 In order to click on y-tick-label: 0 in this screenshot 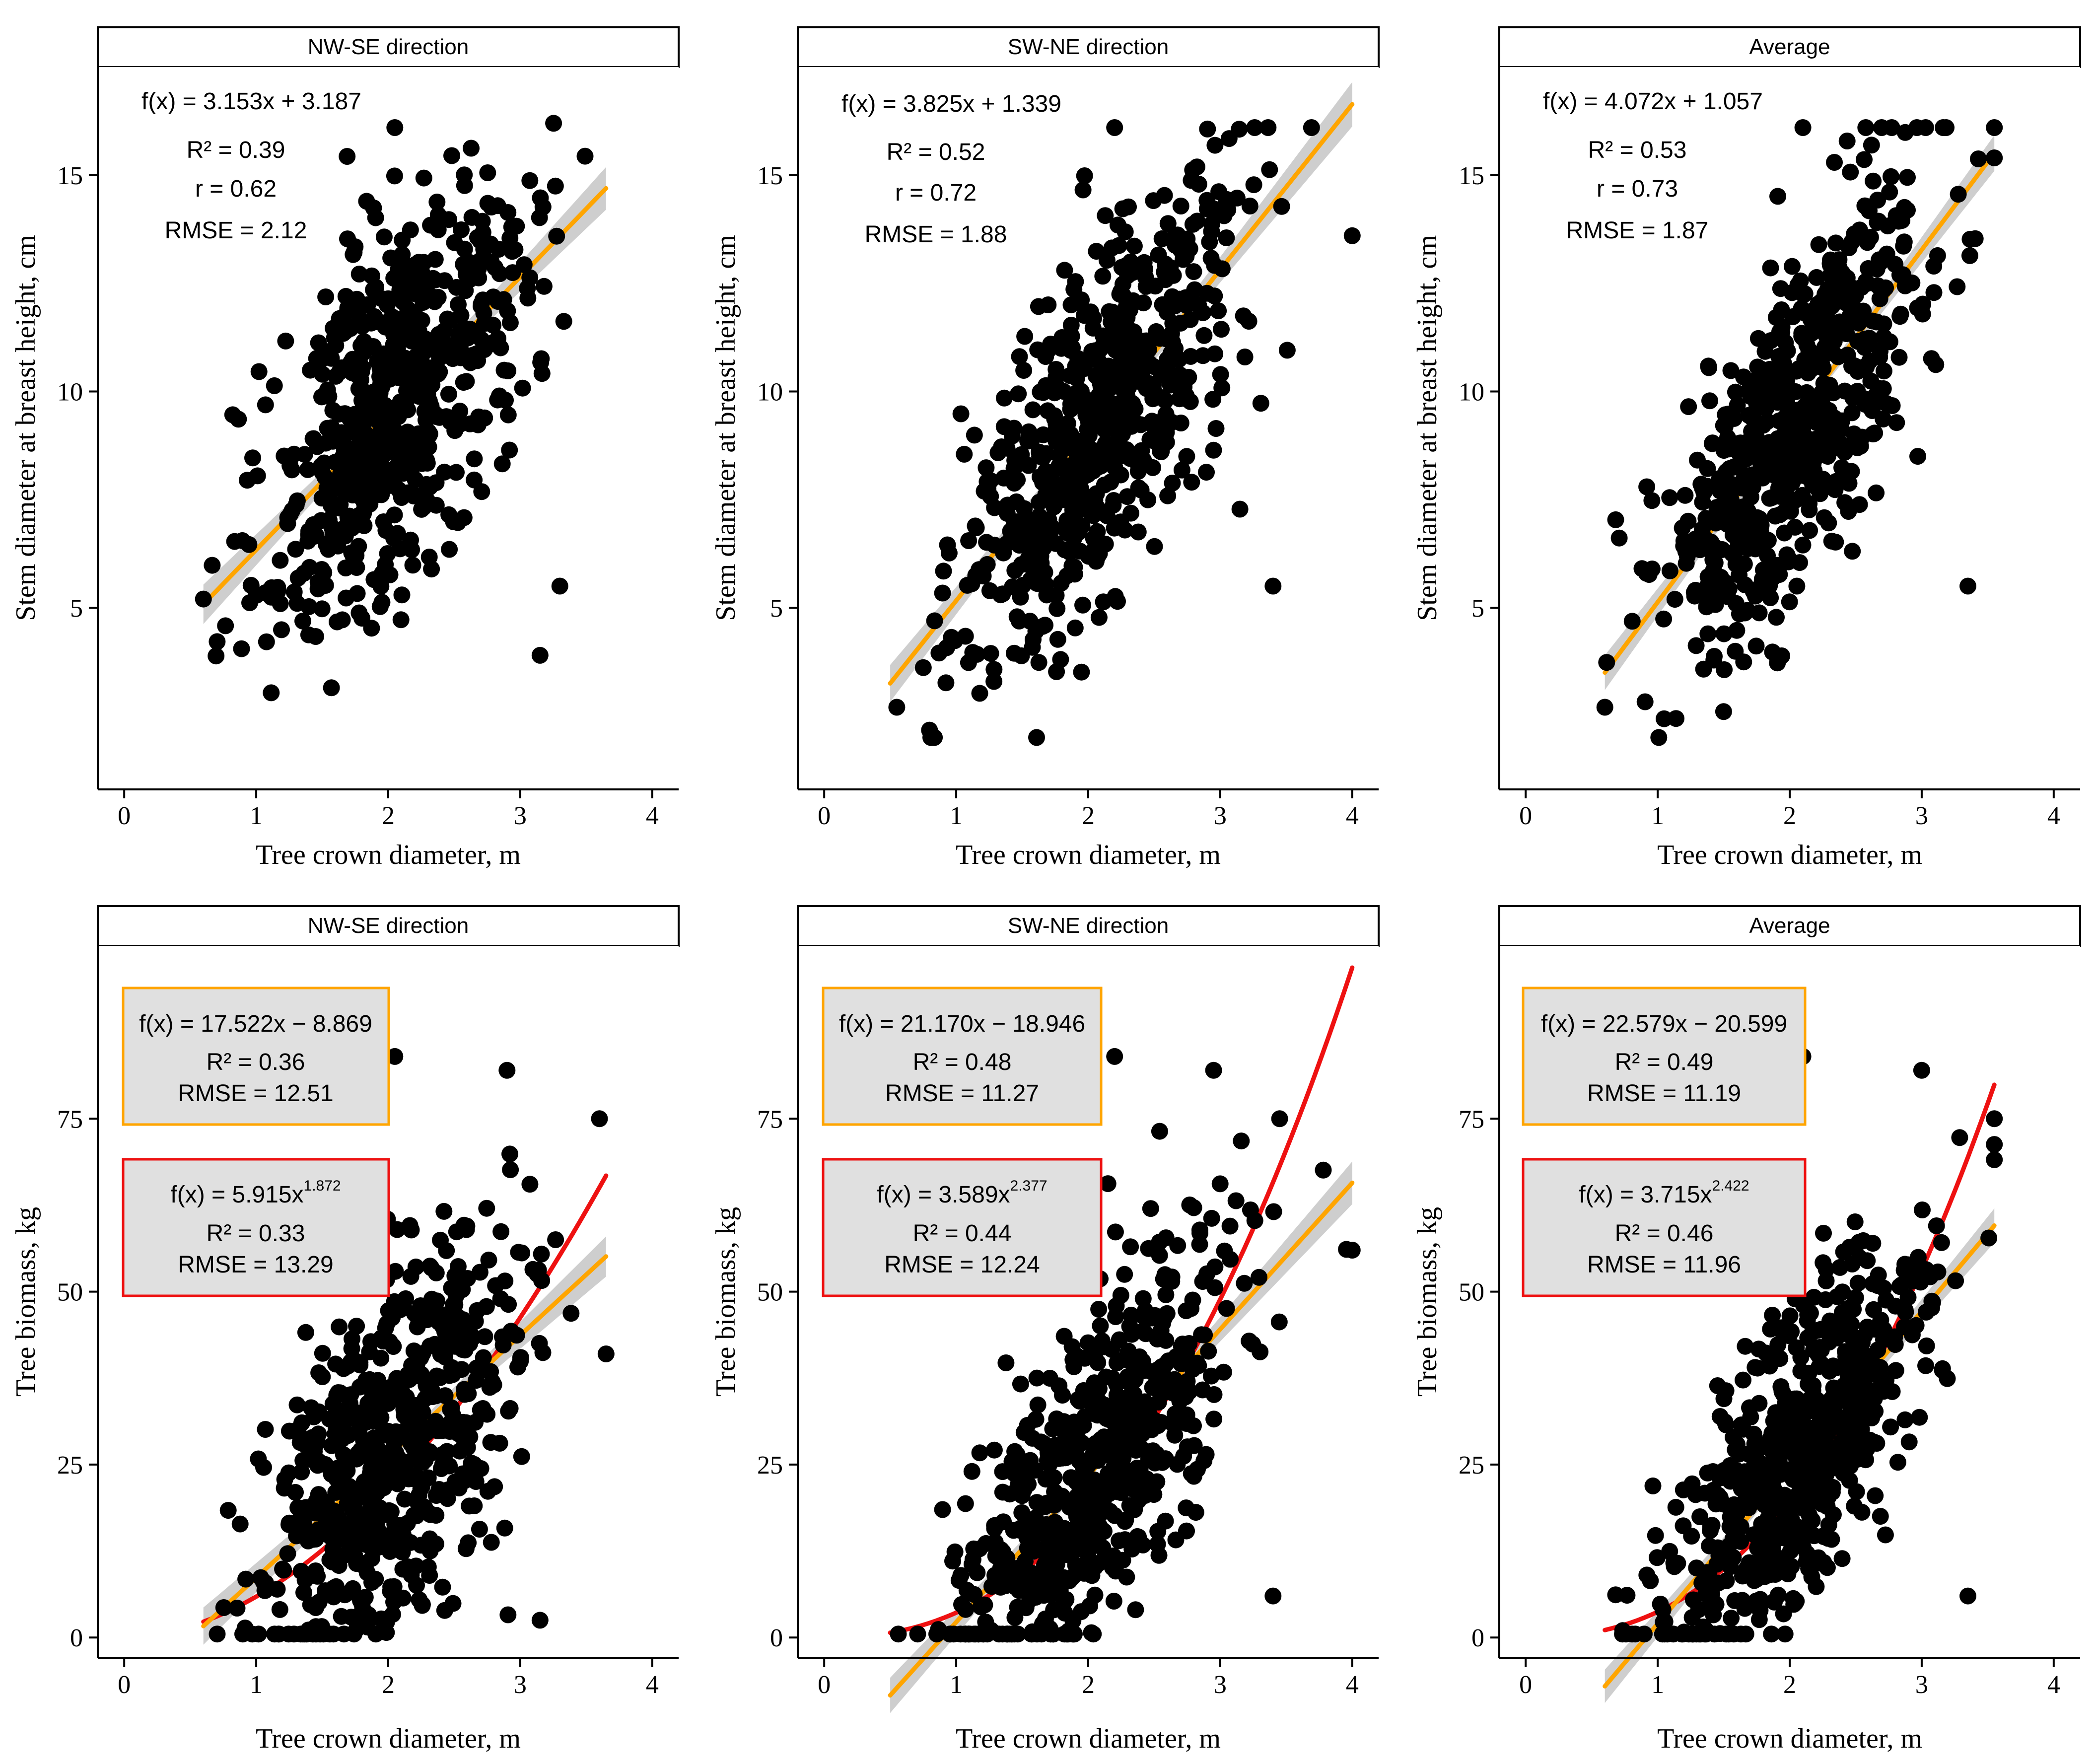, I will do `click(76, 1638)`.